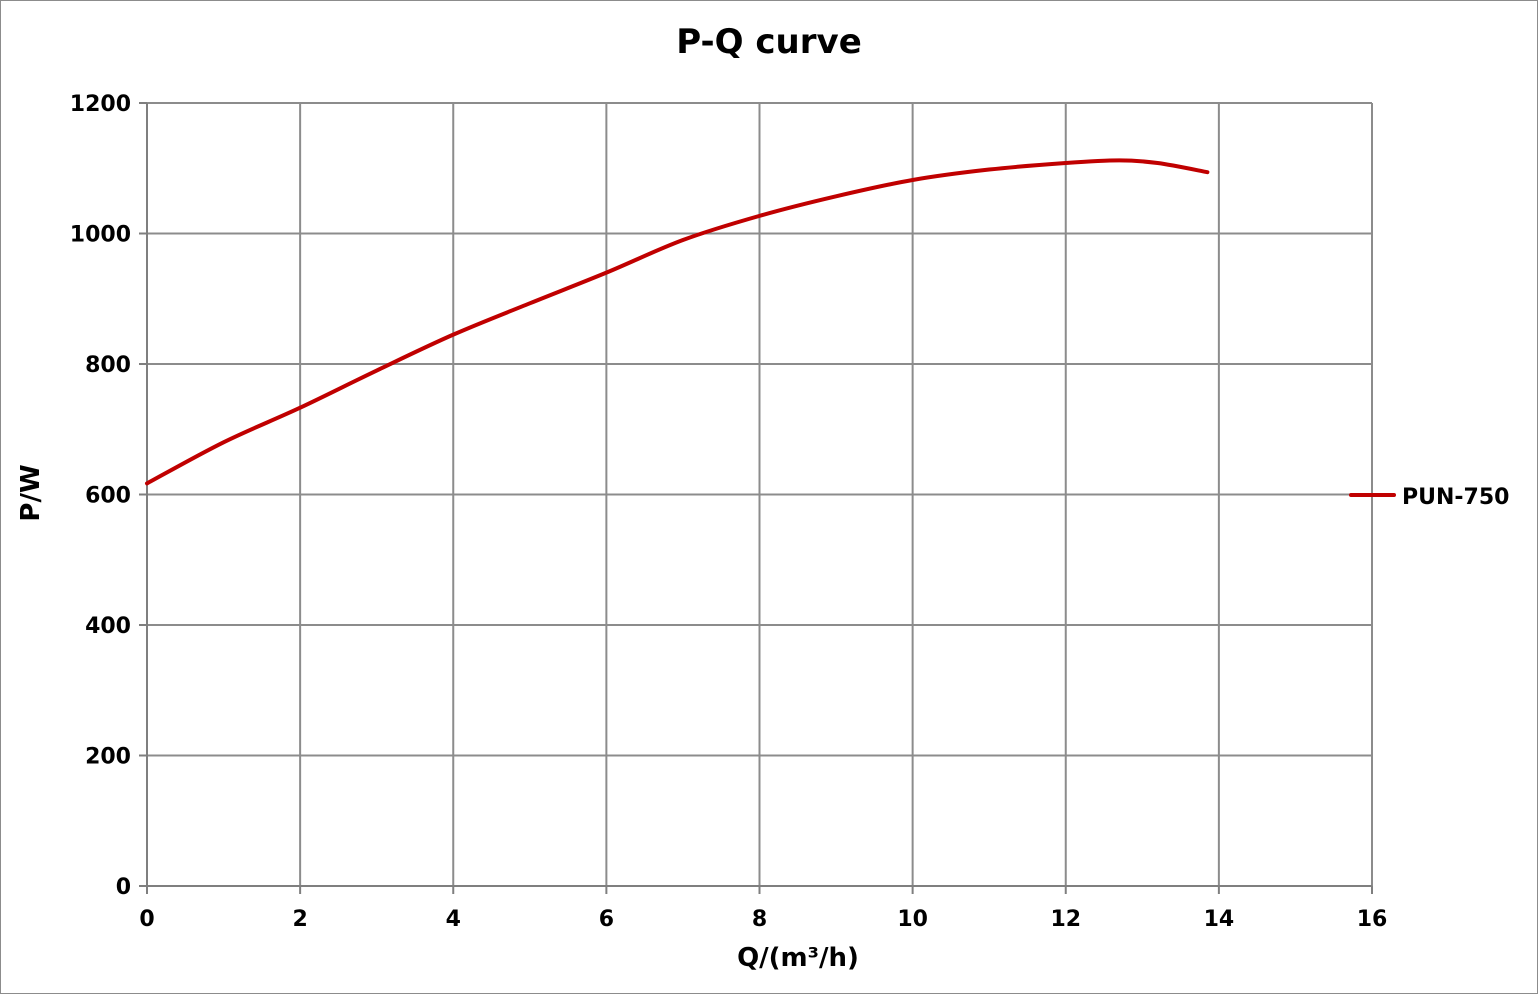  Describe the element at coordinates (108, 365) in the screenshot. I see `y-tick-label: 800` at that location.